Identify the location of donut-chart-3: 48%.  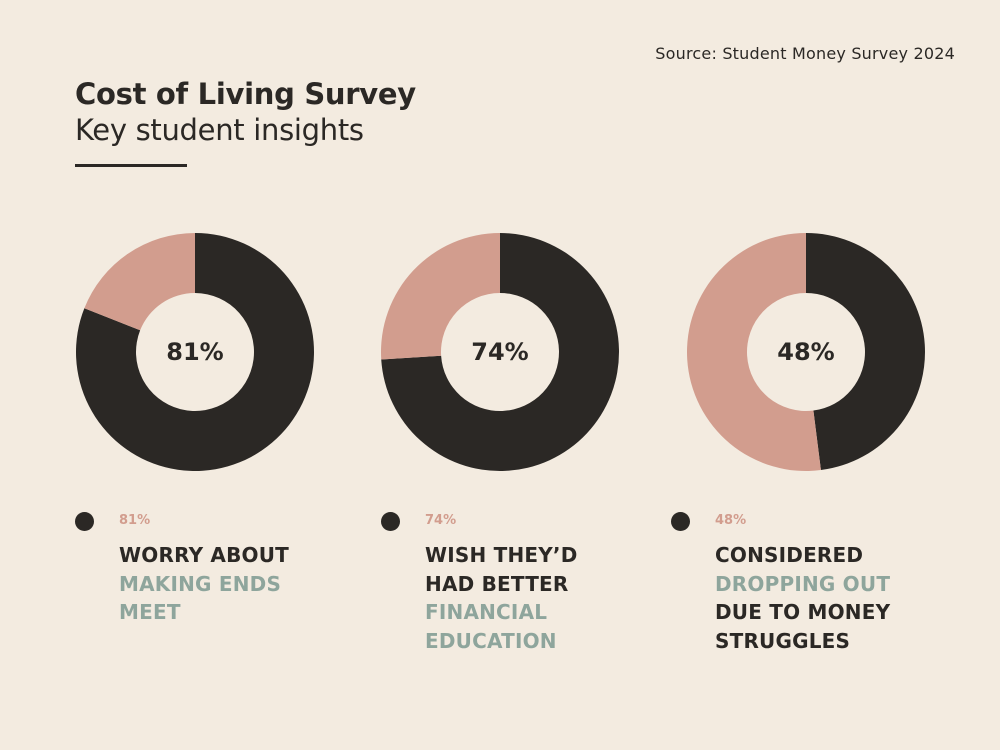
(806, 352).